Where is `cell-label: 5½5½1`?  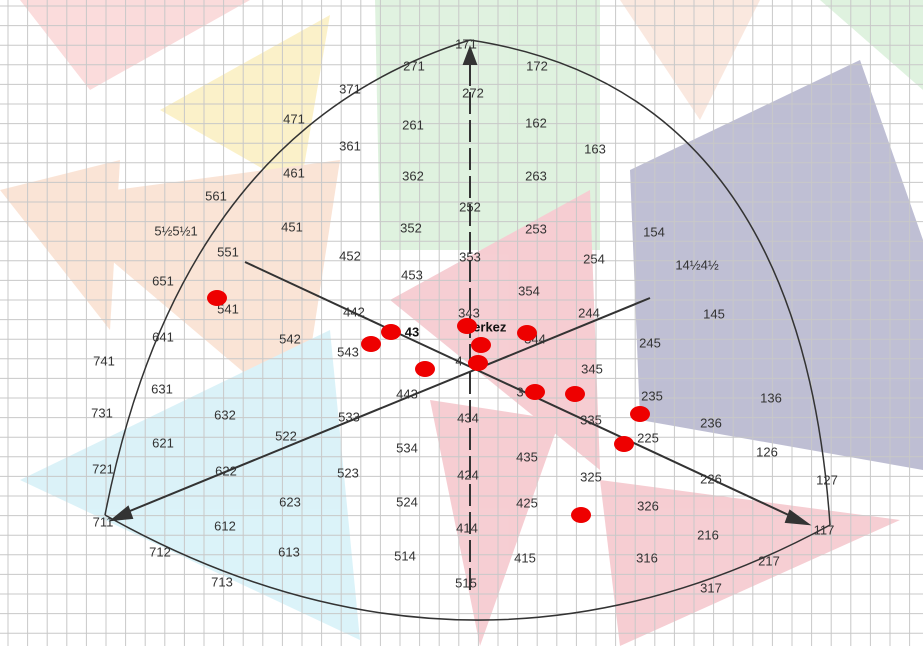
cell-label: 5½5½1 is located at coordinates (175, 230).